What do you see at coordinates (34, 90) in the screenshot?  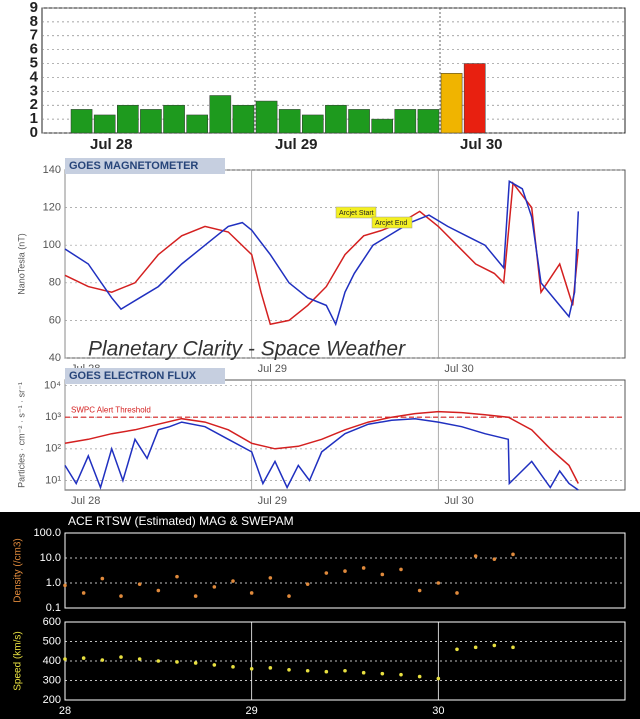 I see `y-tick-label: 3` at bounding box center [34, 90].